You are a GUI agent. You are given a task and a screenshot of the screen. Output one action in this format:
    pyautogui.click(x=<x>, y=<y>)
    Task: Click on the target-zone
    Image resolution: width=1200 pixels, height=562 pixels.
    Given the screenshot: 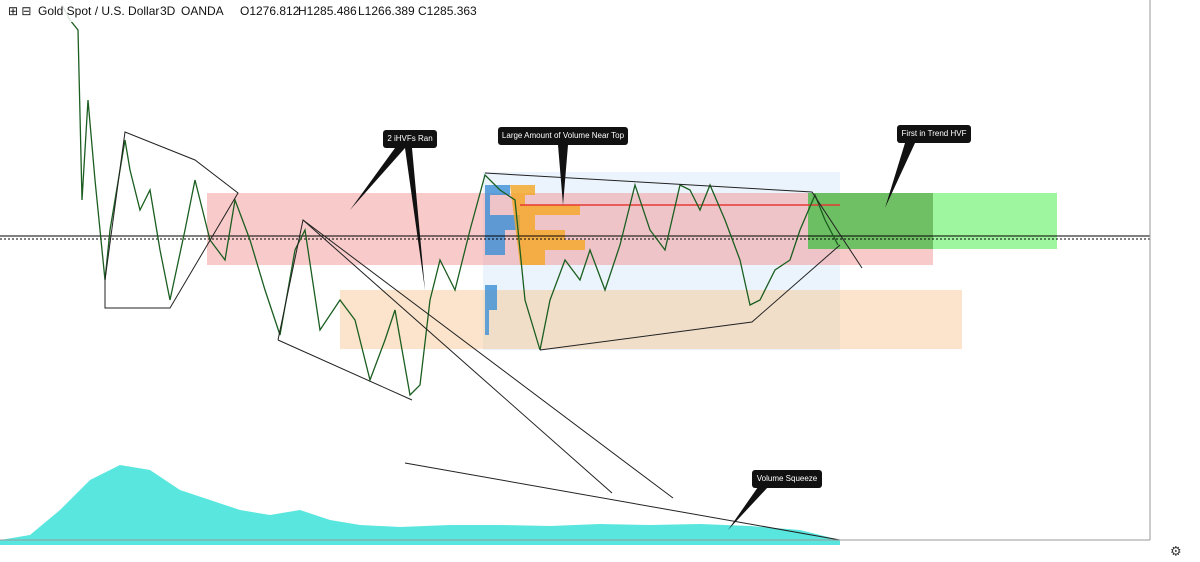 What is the action you would take?
    pyautogui.click(x=932, y=221)
    